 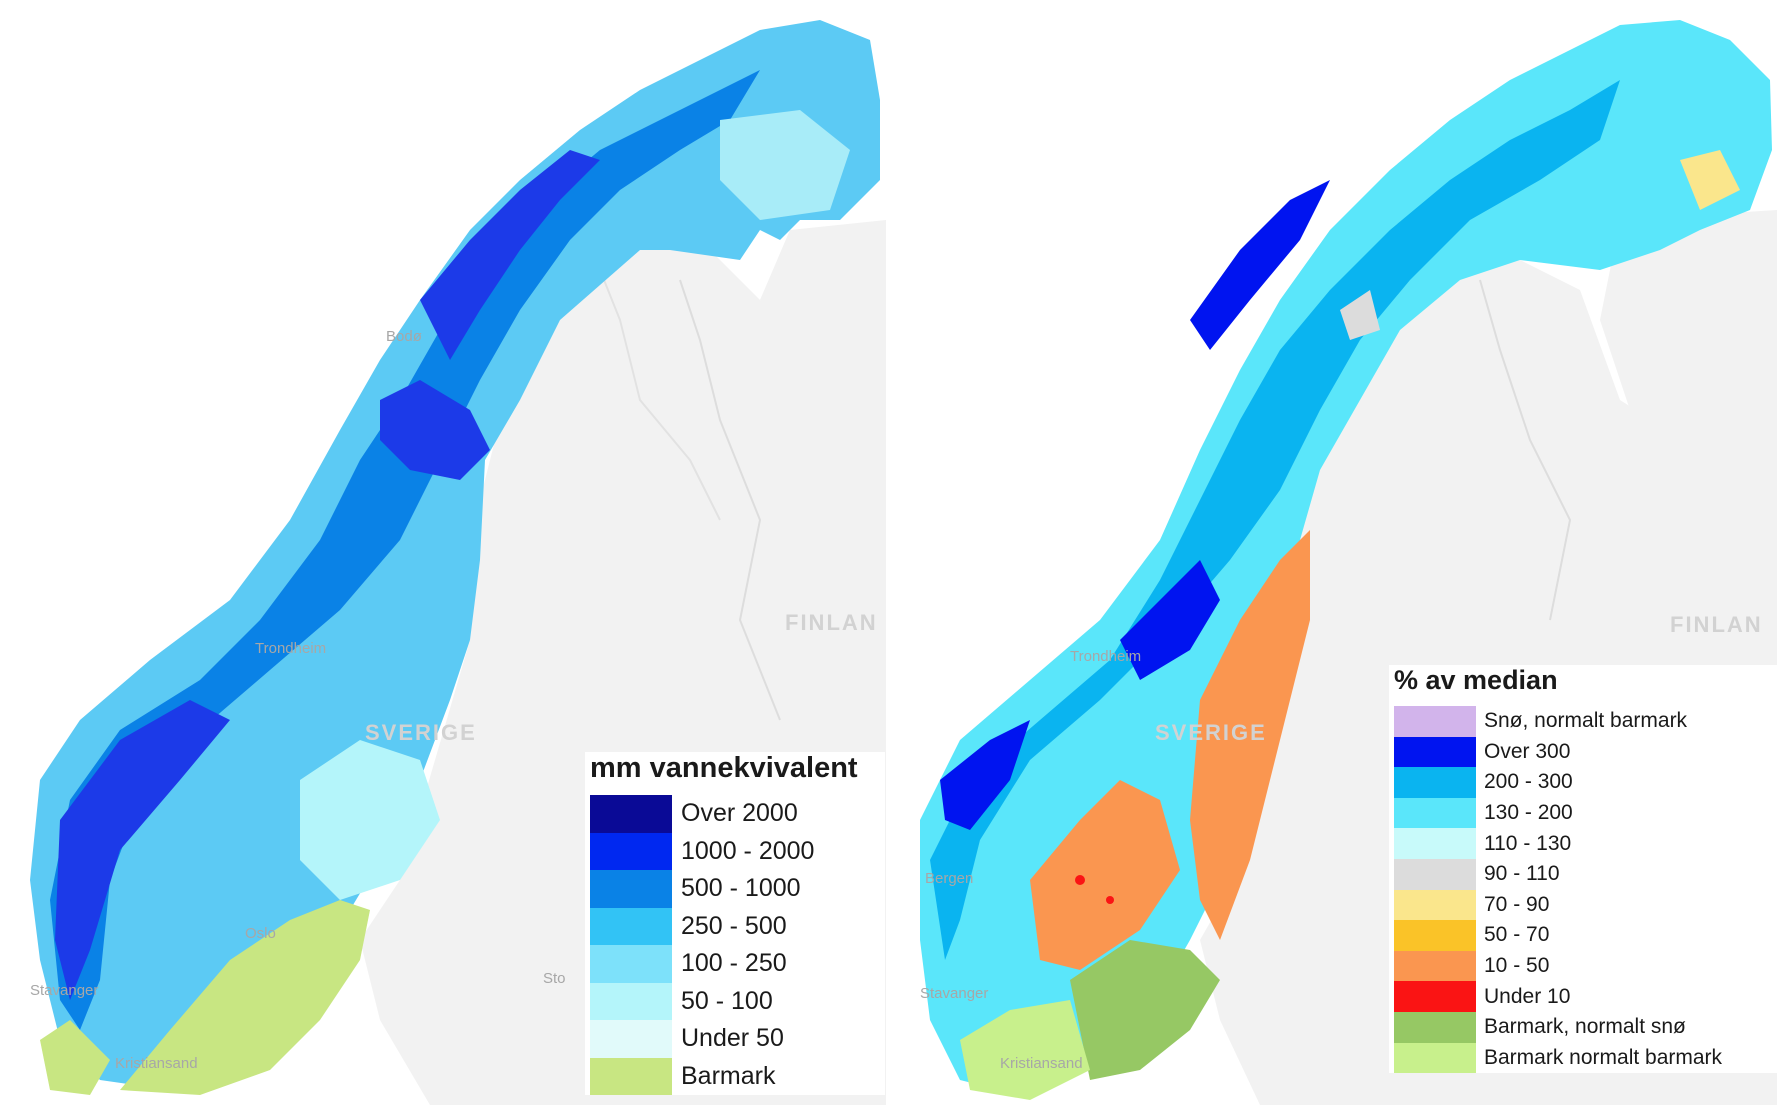 What do you see at coordinates (245, 997) in the screenshot?
I see `zone-barmark` at bounding box center [245, 997].